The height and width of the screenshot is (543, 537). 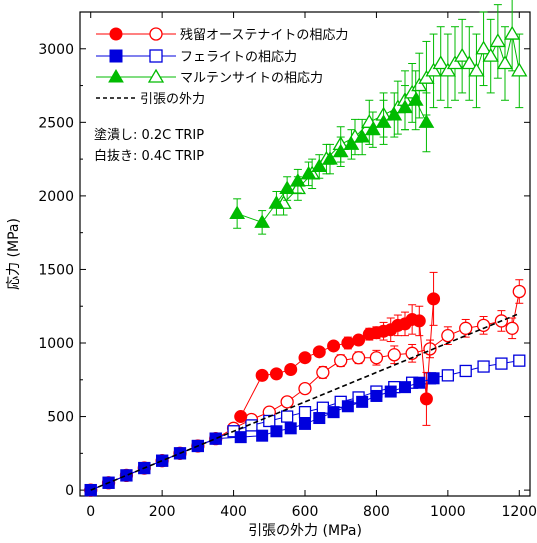 I want to click on legend-marker-martensite-open, so click(x=156, y=75).